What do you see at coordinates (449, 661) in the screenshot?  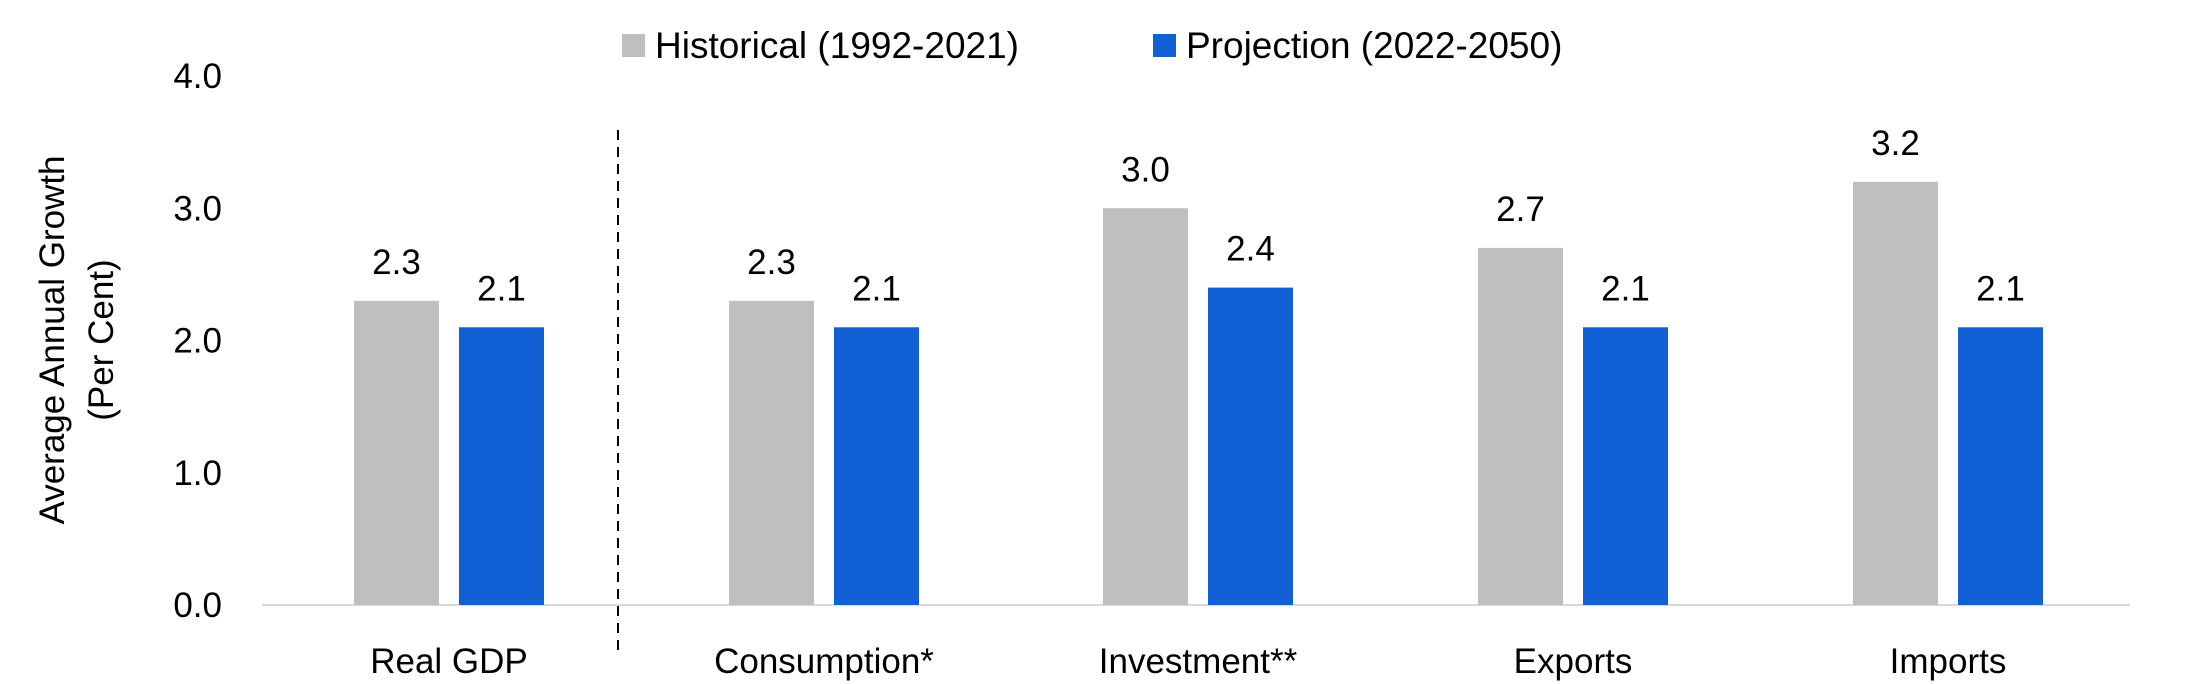 I see `category-label: Real GDP` at bounding box center [449, 661].